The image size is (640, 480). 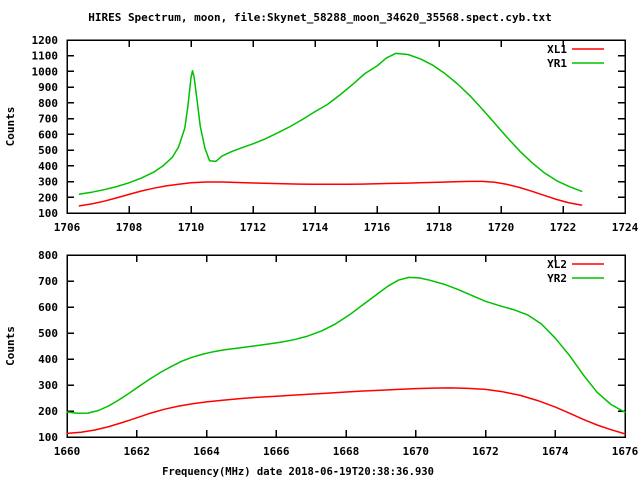 I want to click on x-tick-label: 1708, so click(x=129, y=227).